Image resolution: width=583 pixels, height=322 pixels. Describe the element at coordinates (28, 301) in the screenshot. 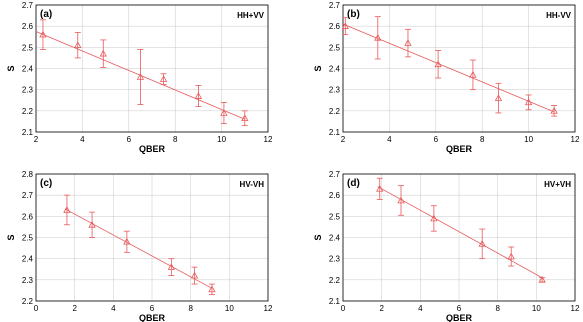

I see `panel-c-ytick-label-0: 2.2` at that location.